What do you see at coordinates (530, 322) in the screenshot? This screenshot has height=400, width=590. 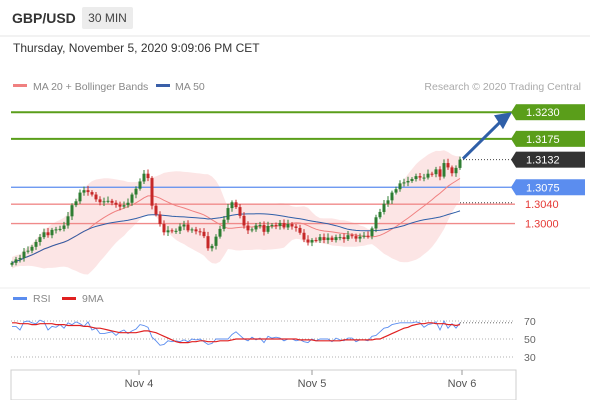 I see `rsi-tick-label: 70` at bounding box center [530, 322].